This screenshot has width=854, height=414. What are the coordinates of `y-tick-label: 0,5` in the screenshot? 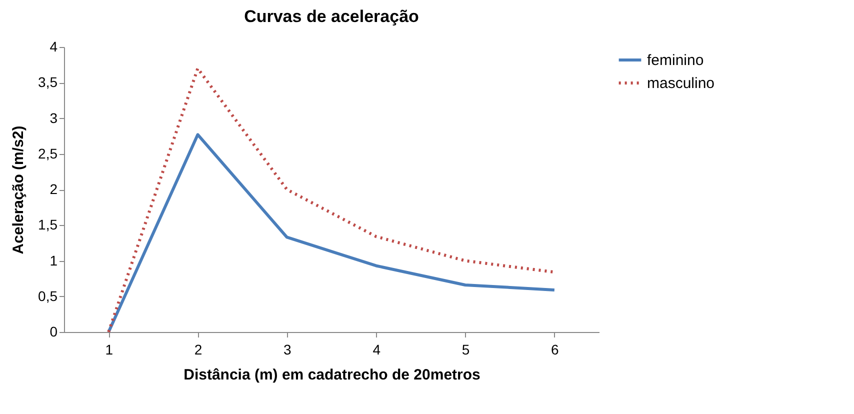 It's located at (48, 296).